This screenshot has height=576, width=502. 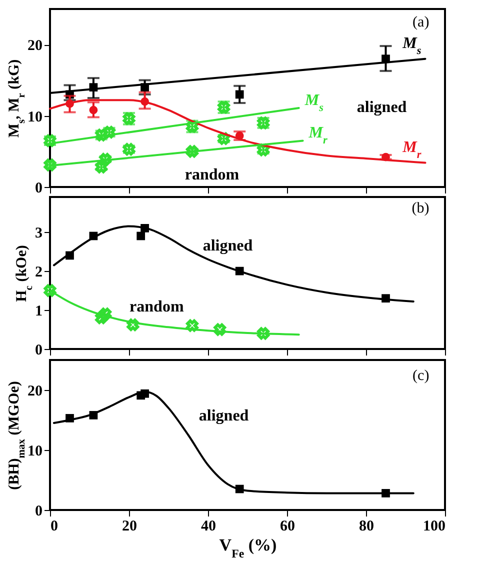 I want to click on annotation: (a), so click(x=421, y=22).